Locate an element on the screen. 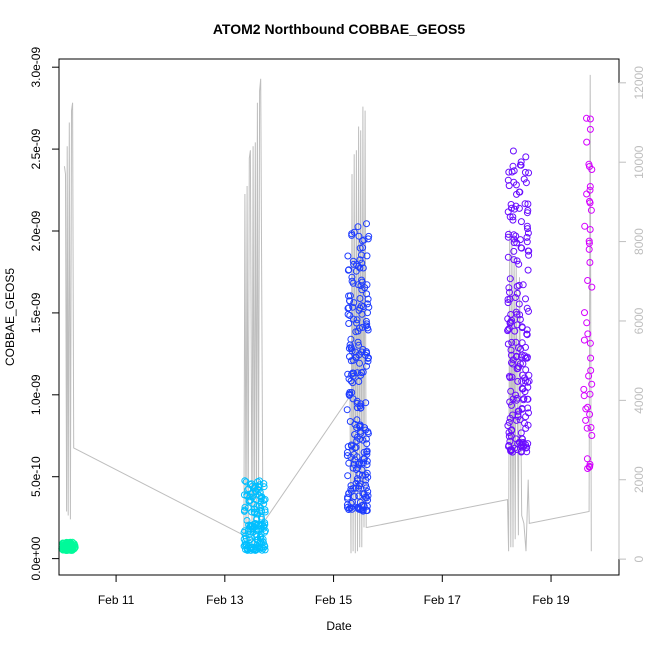 The height and width of the screenshot is (650, 650). x-axis-label: Date is located at coordinates (339, 626).